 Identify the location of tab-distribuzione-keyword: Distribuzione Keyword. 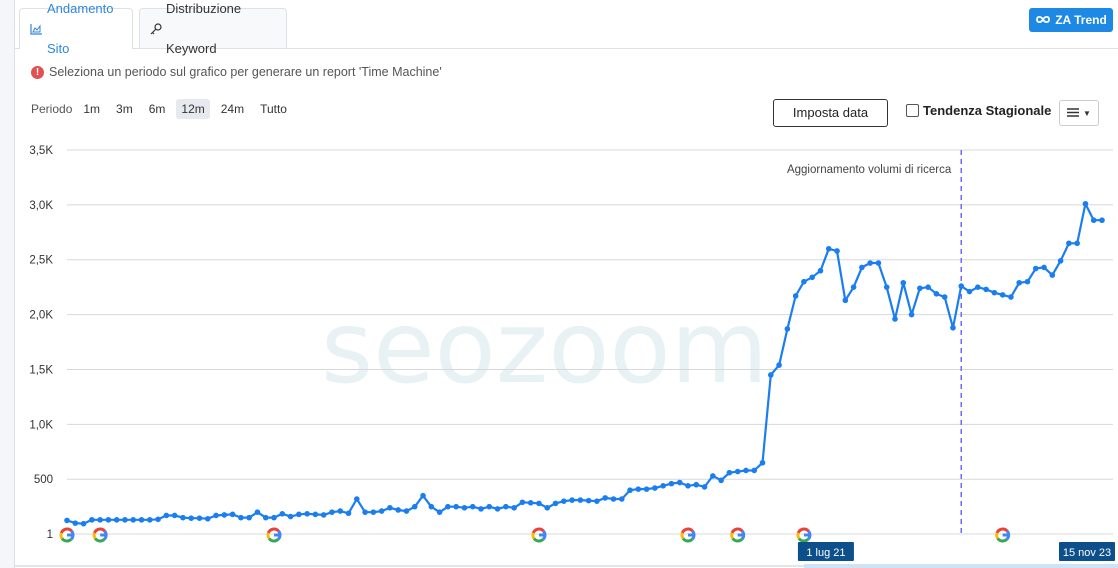
(213, 28).